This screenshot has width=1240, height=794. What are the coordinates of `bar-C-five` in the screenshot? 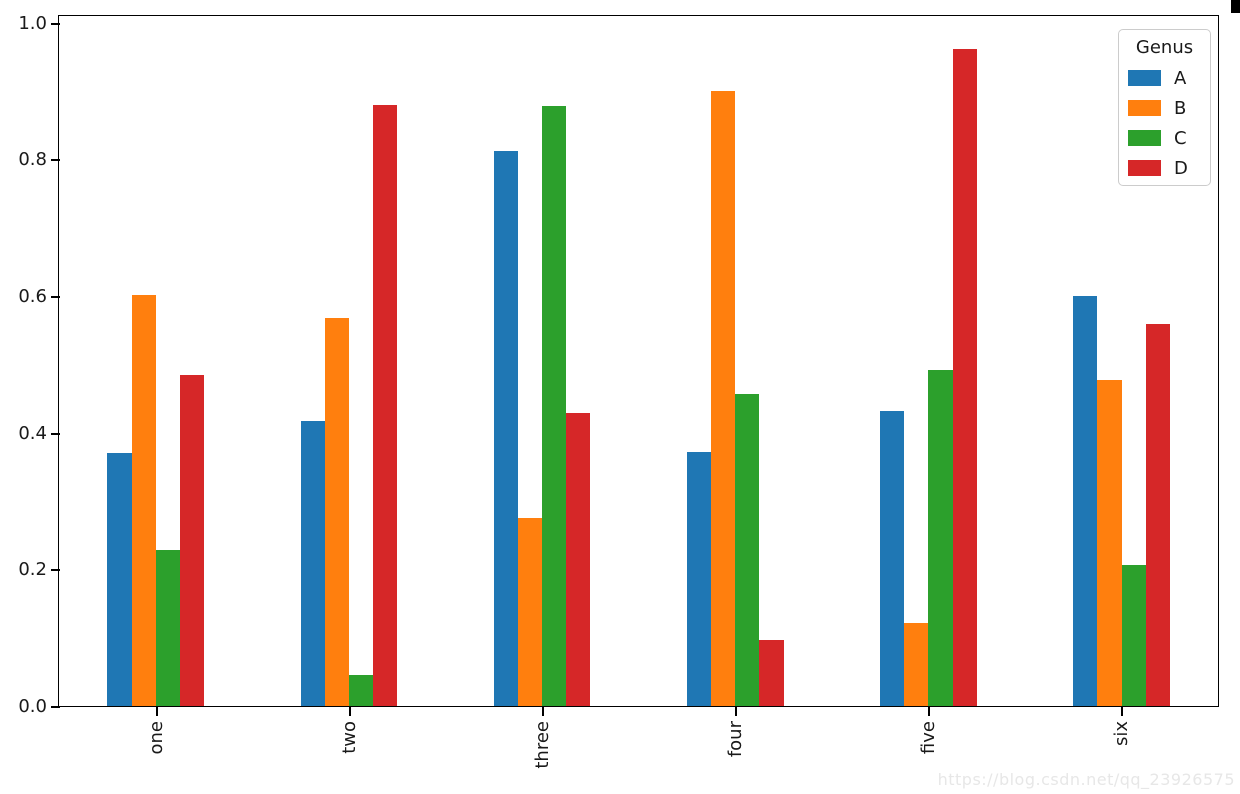 It's located at (940, 538).